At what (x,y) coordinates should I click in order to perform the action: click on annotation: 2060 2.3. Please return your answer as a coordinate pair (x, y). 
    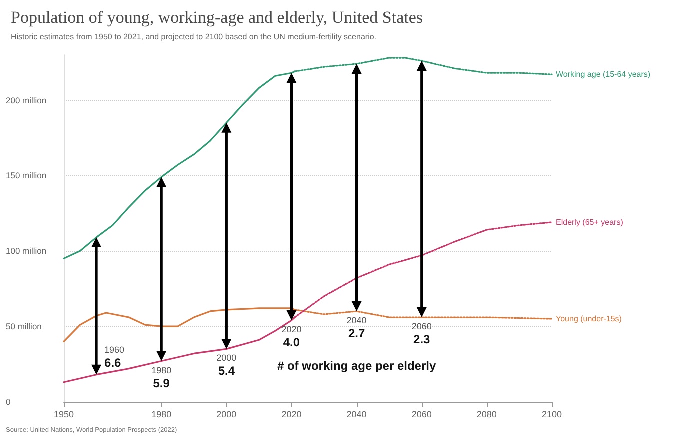
    Looking at the image, I should click on (422, 334).